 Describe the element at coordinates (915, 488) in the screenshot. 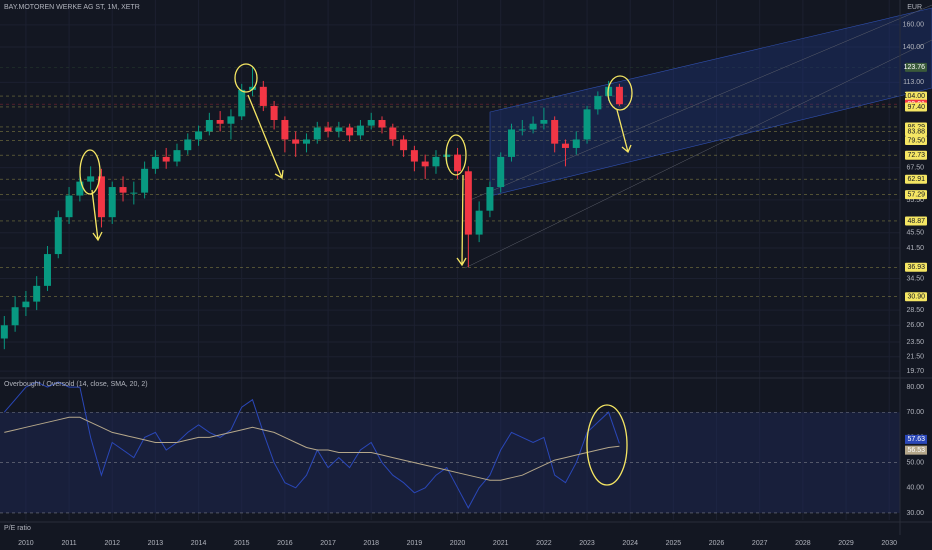

I see `y-tick-label: 40.00` at that location.